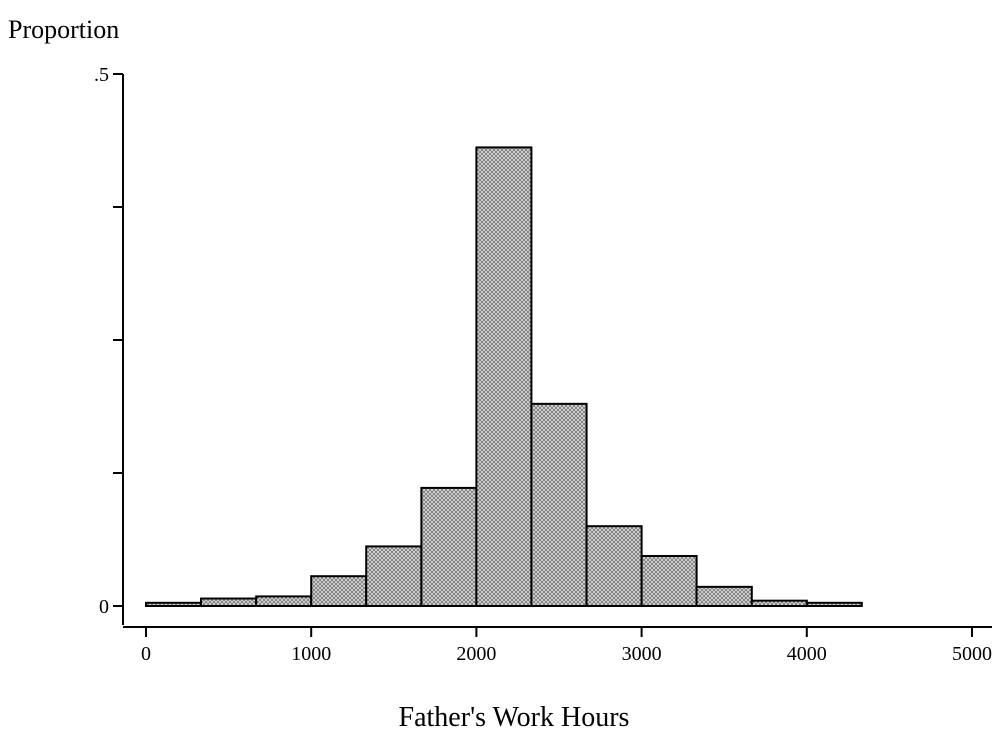  Describe the element at coordinates (101, 75) in the screenshot. I see `y-tick-label: .5` at that location.